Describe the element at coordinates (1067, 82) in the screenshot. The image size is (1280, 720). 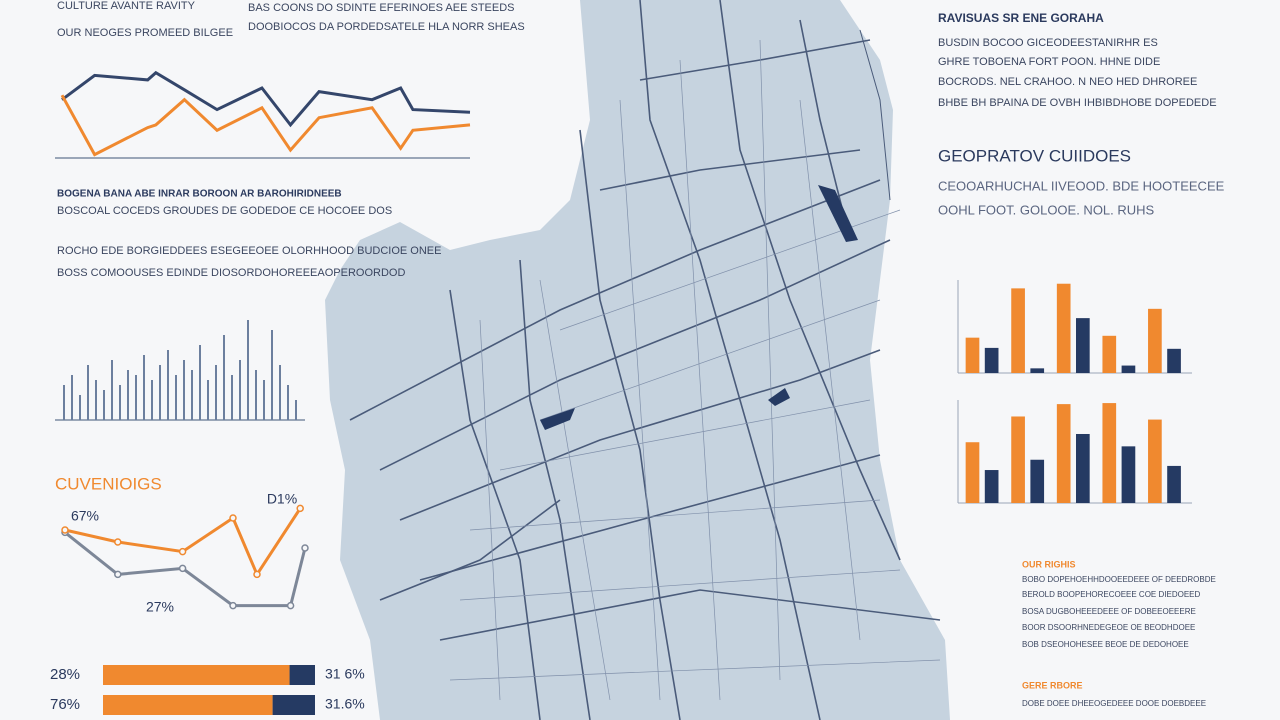
I see `text-line: BOCRODS. NEL CRAHOO. N NEO HED DHROREE` at that location.